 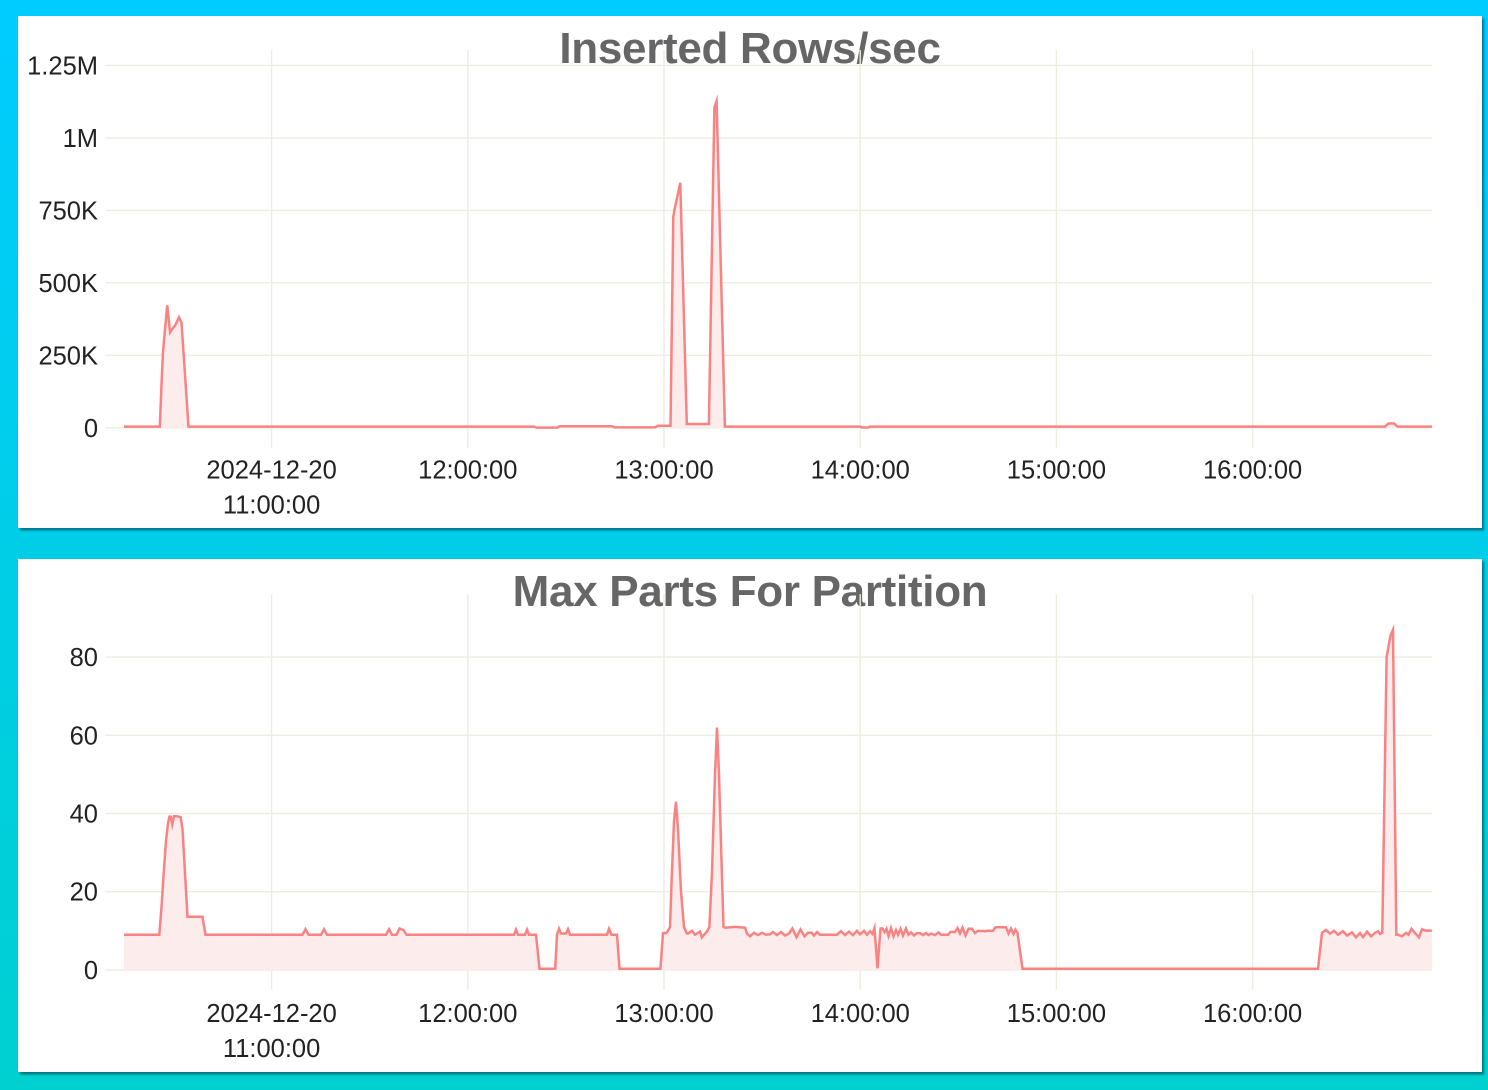 What do you see at coordinates (84, 658) in the screenshot?
I see `svg-text: 80` at bounding box center [84, 658].